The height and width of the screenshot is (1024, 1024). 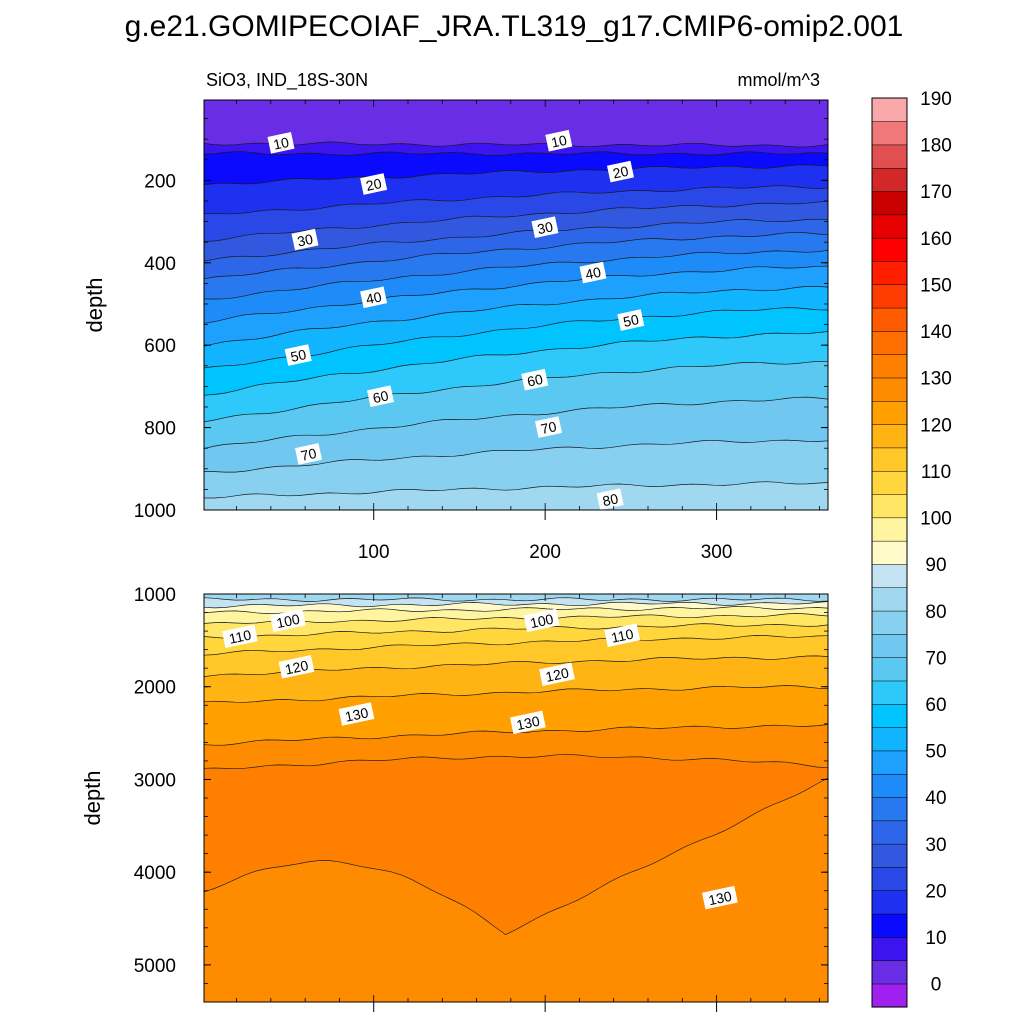 I want to click on contour-label-text: 50, so click(x=631, y=320).